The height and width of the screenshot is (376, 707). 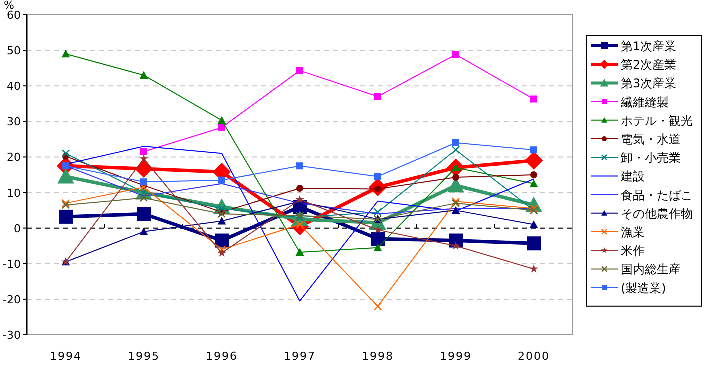 I want to click on y-tick-label: 30, so click(x=14, y=122).